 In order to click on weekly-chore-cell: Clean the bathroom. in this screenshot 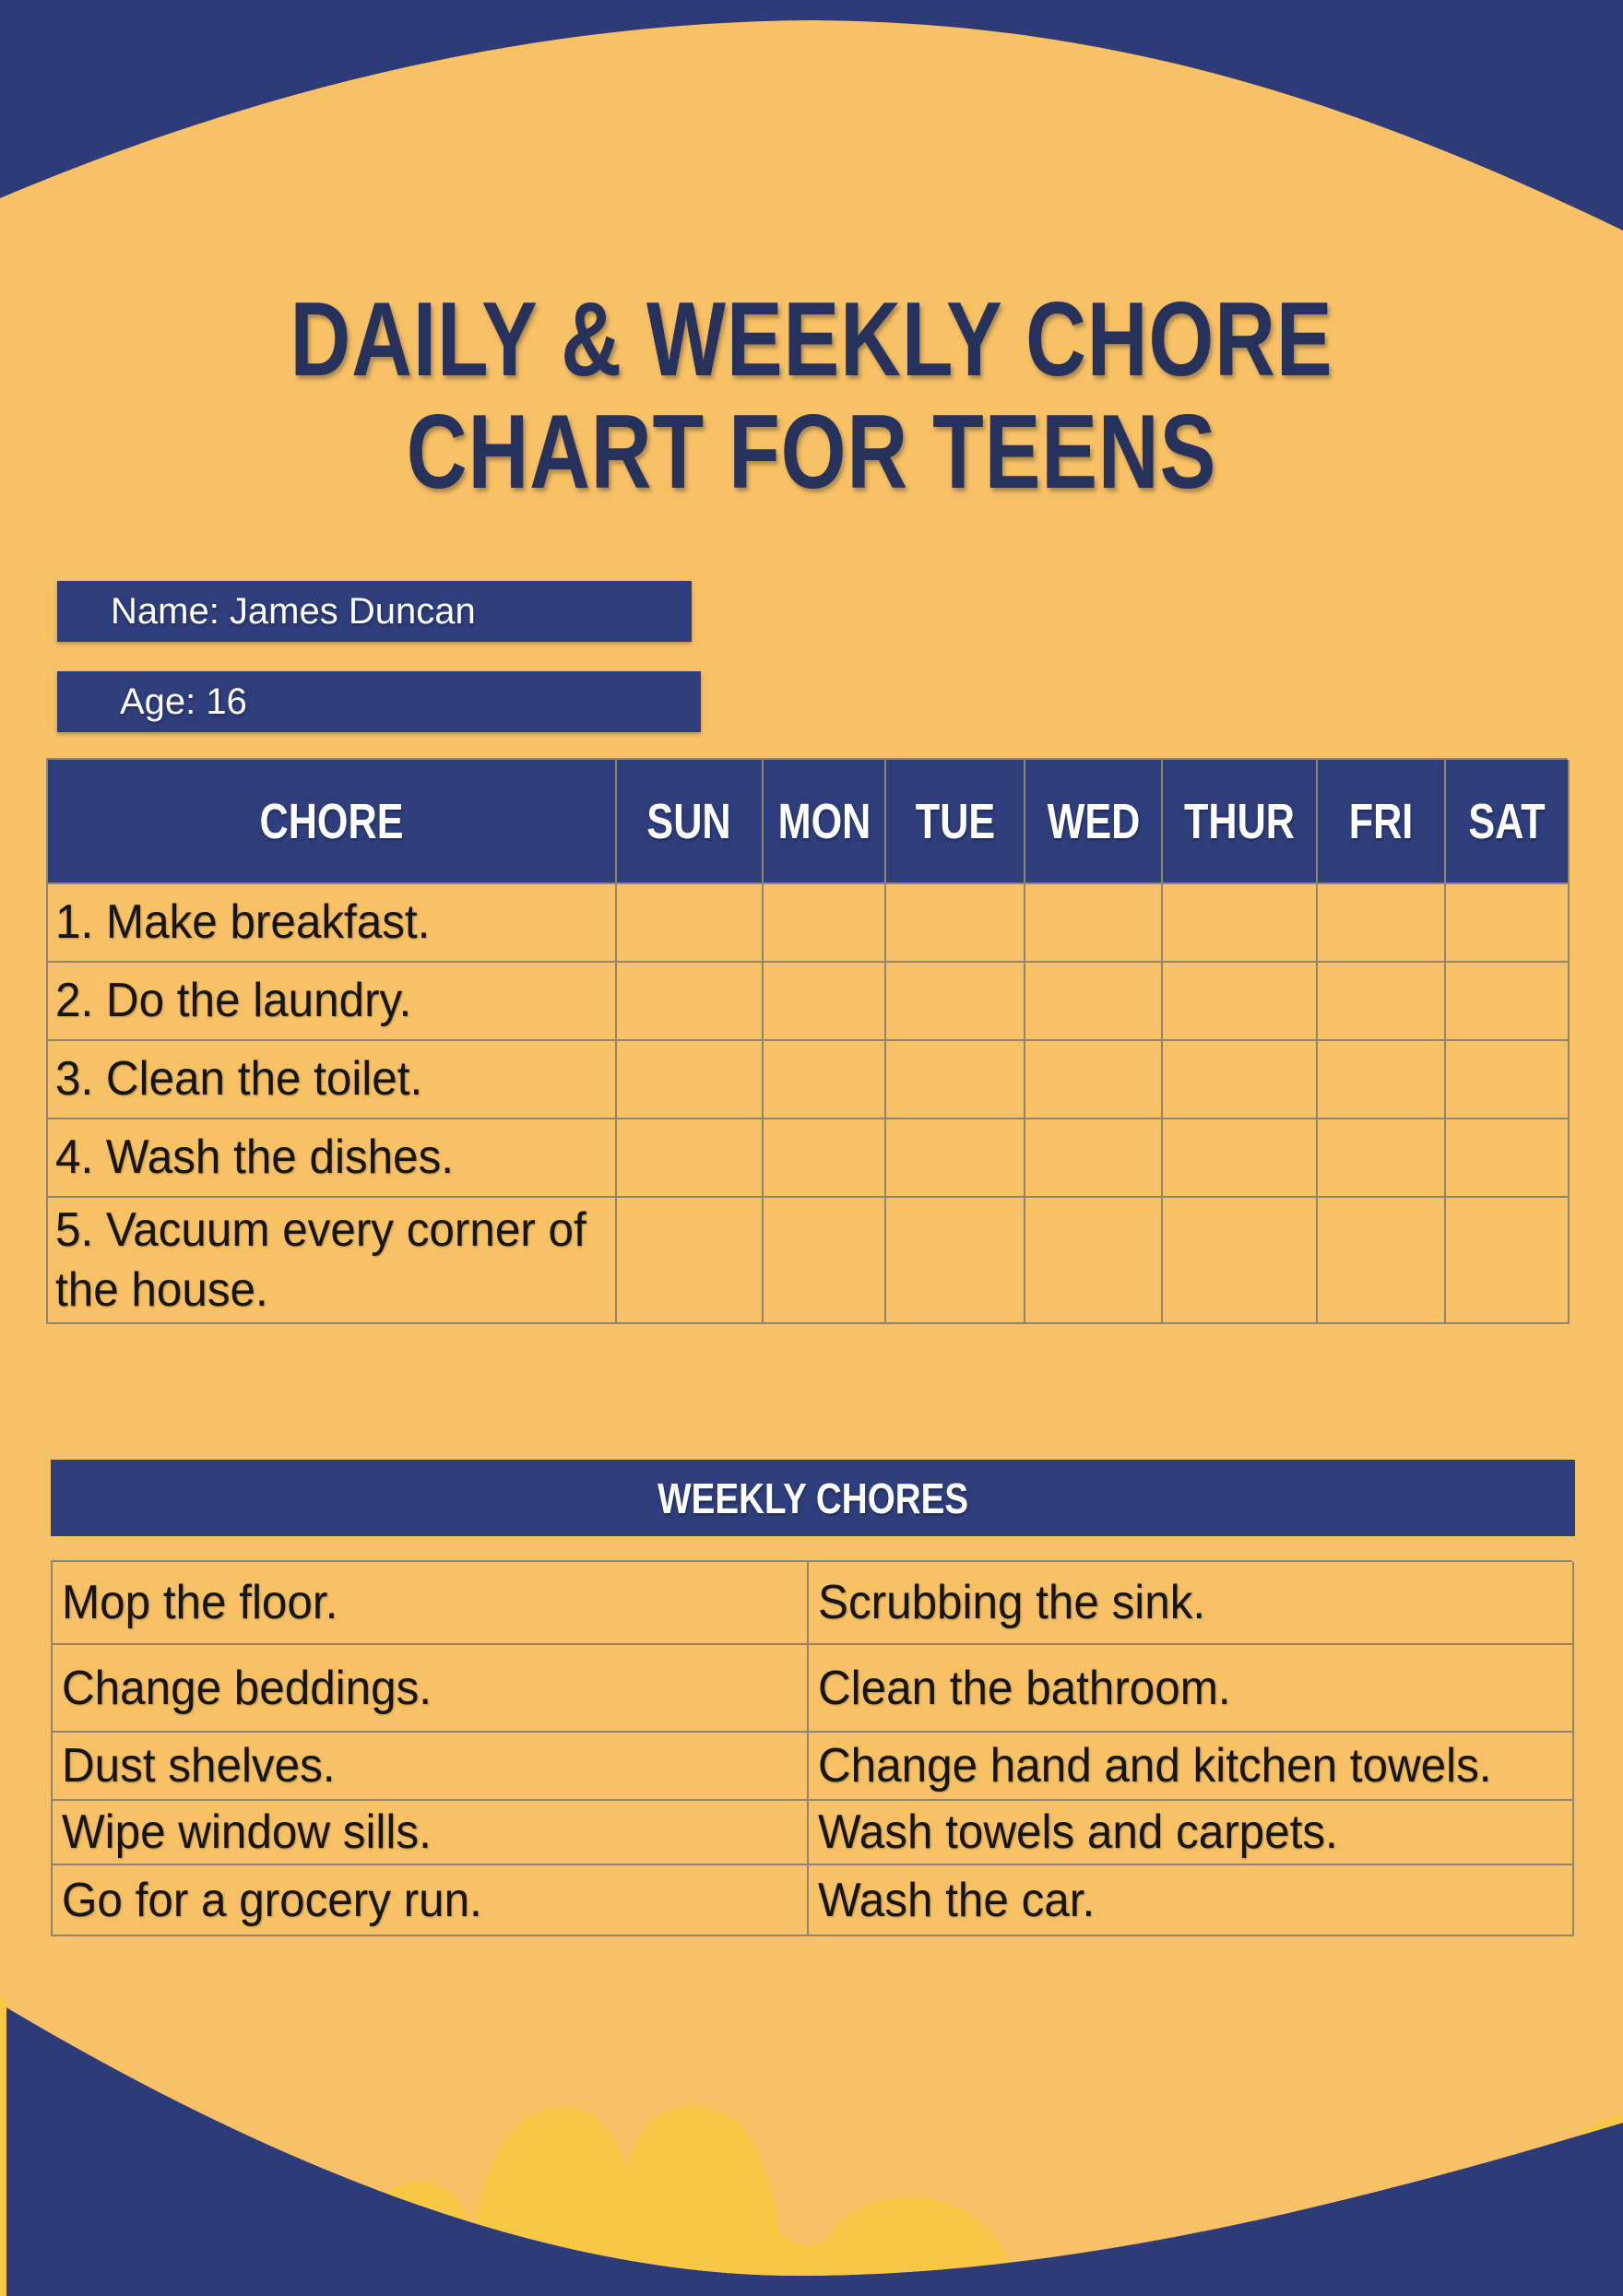, I will do `click(1191, 1689)`.